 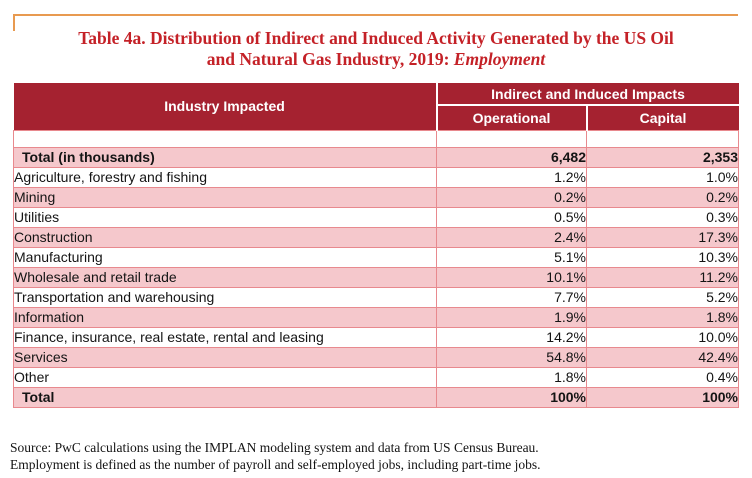 What do you see at coordinates (225, 297) in the screenshot?
I see `industry-cell: Transportation and warehousing` at bounding box center [225, 297].